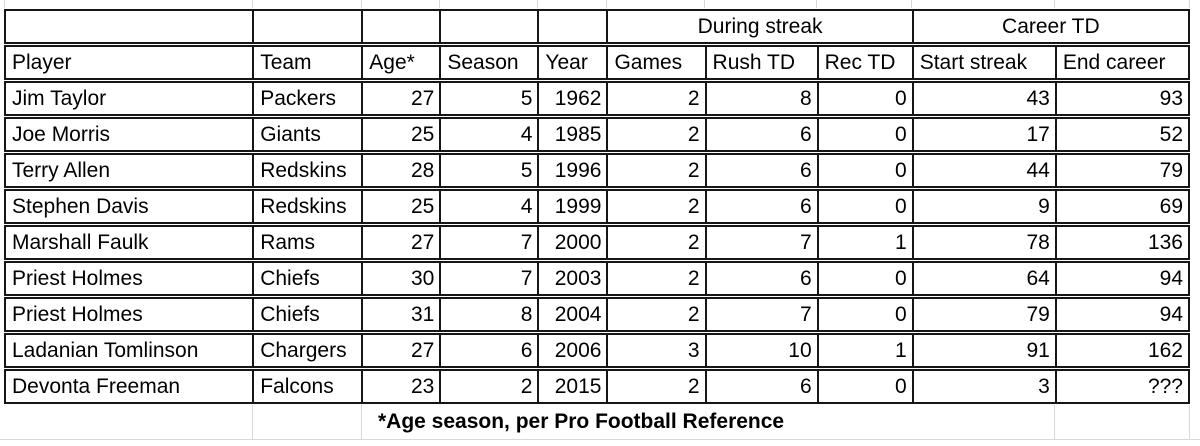 The image size is (1200, 446). Describe the element at coordinates (572, 386) in the screenshot. I see `cell: 2015` at that location.